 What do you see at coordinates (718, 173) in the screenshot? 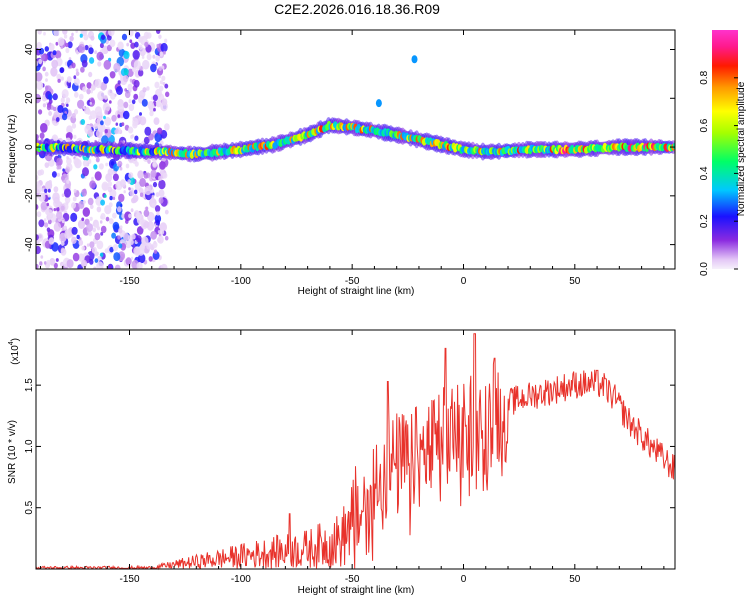
I see `colorbar-ticks: 0.0 0.2 0.4 0.6 0.8` at bounding box center [718, 173].